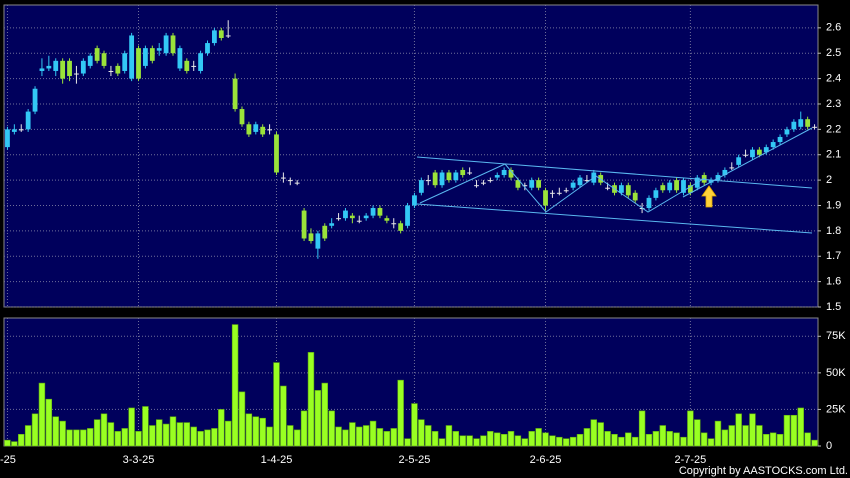 The image size is (850, 478). What do you see at coordinates (833, 205) in the screenshot?
I see `y-tick-label: 1.9` at bounding box center [833, 205].